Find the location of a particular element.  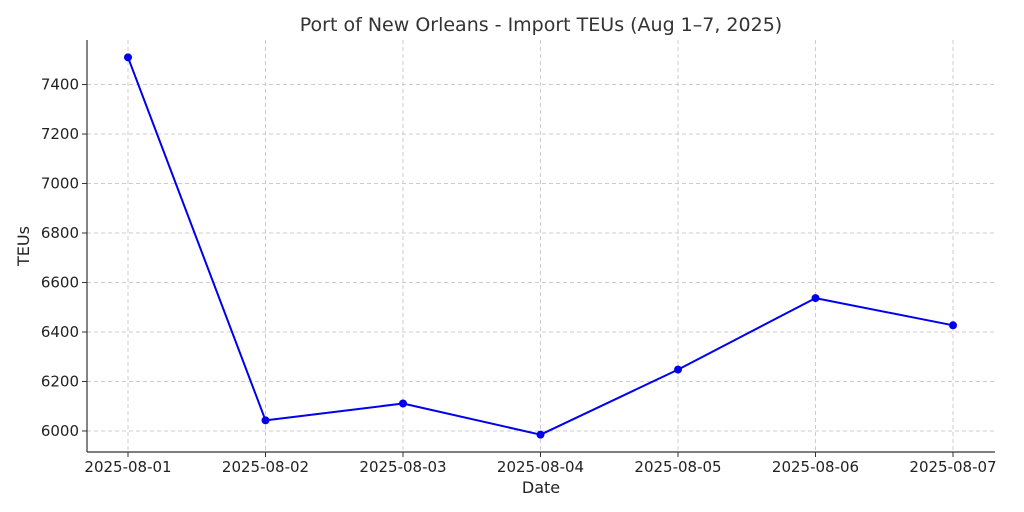

x-tick-label: 2025-08-01 is located at coordinates (127, 467).